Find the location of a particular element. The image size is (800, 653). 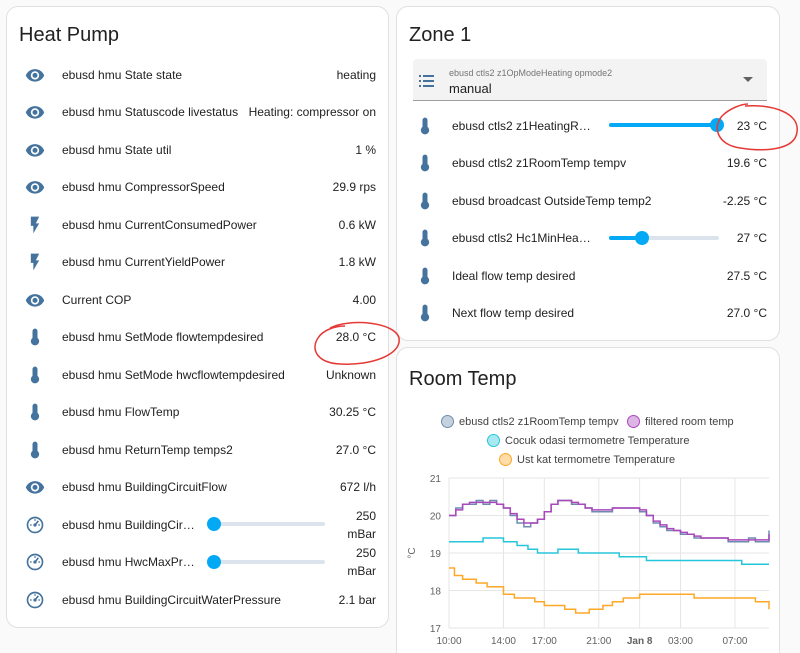

entity-name: ebusd hmu SetMode flowtempdesired is located at coordinates (163, 337).